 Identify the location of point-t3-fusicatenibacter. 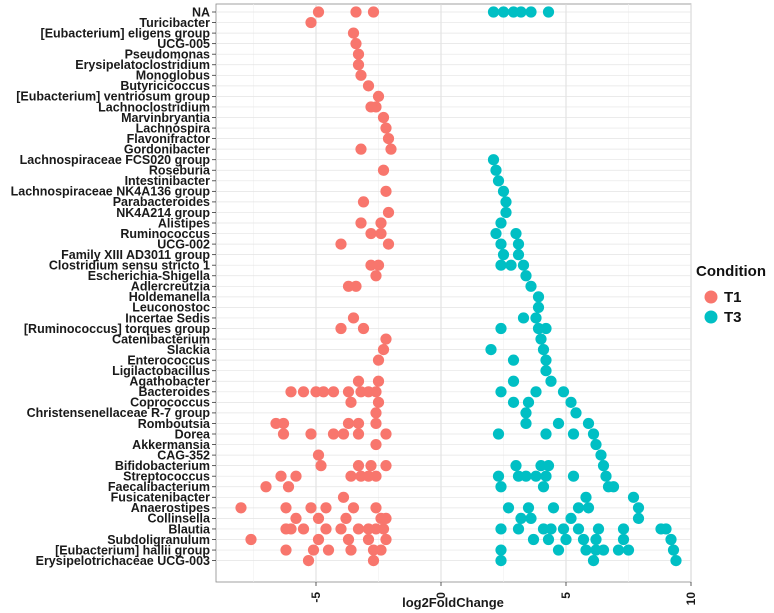
(586, 497).